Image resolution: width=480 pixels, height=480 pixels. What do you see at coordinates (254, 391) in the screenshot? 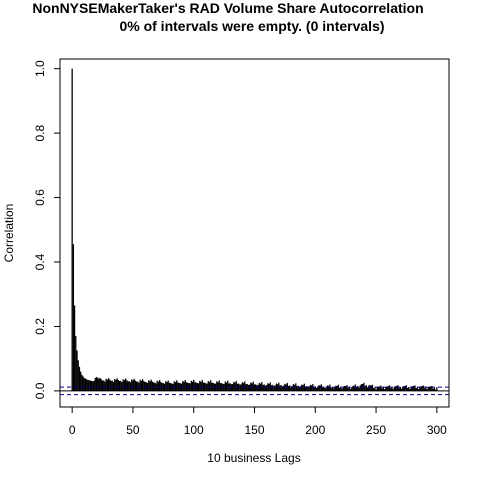
I see `confidence-bands` at bounding box center [254, 391].